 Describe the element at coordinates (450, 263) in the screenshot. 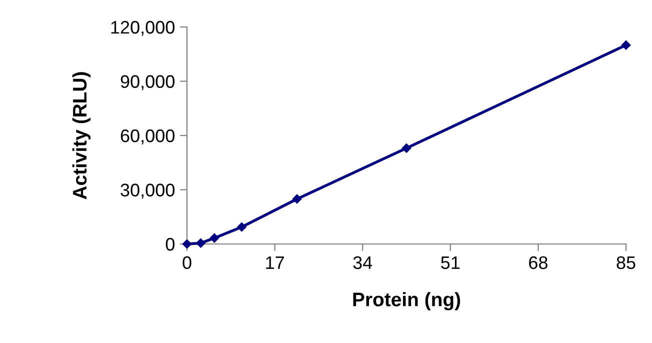

I see `x-tick-label: 51` at that location.